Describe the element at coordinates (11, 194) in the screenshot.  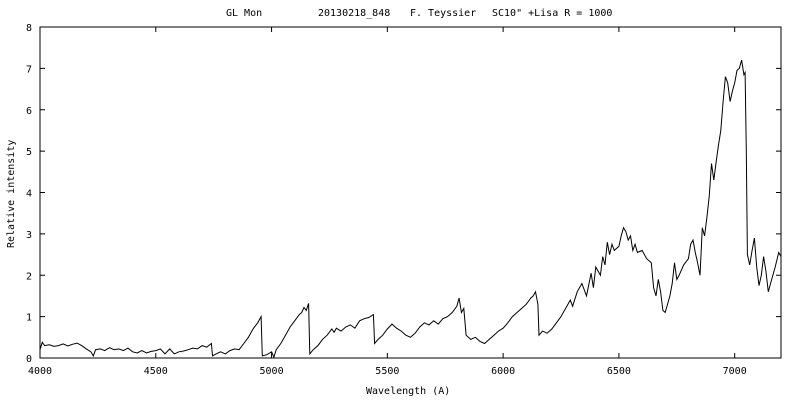
I see `y-axis-label: Relative intensity` at that location.